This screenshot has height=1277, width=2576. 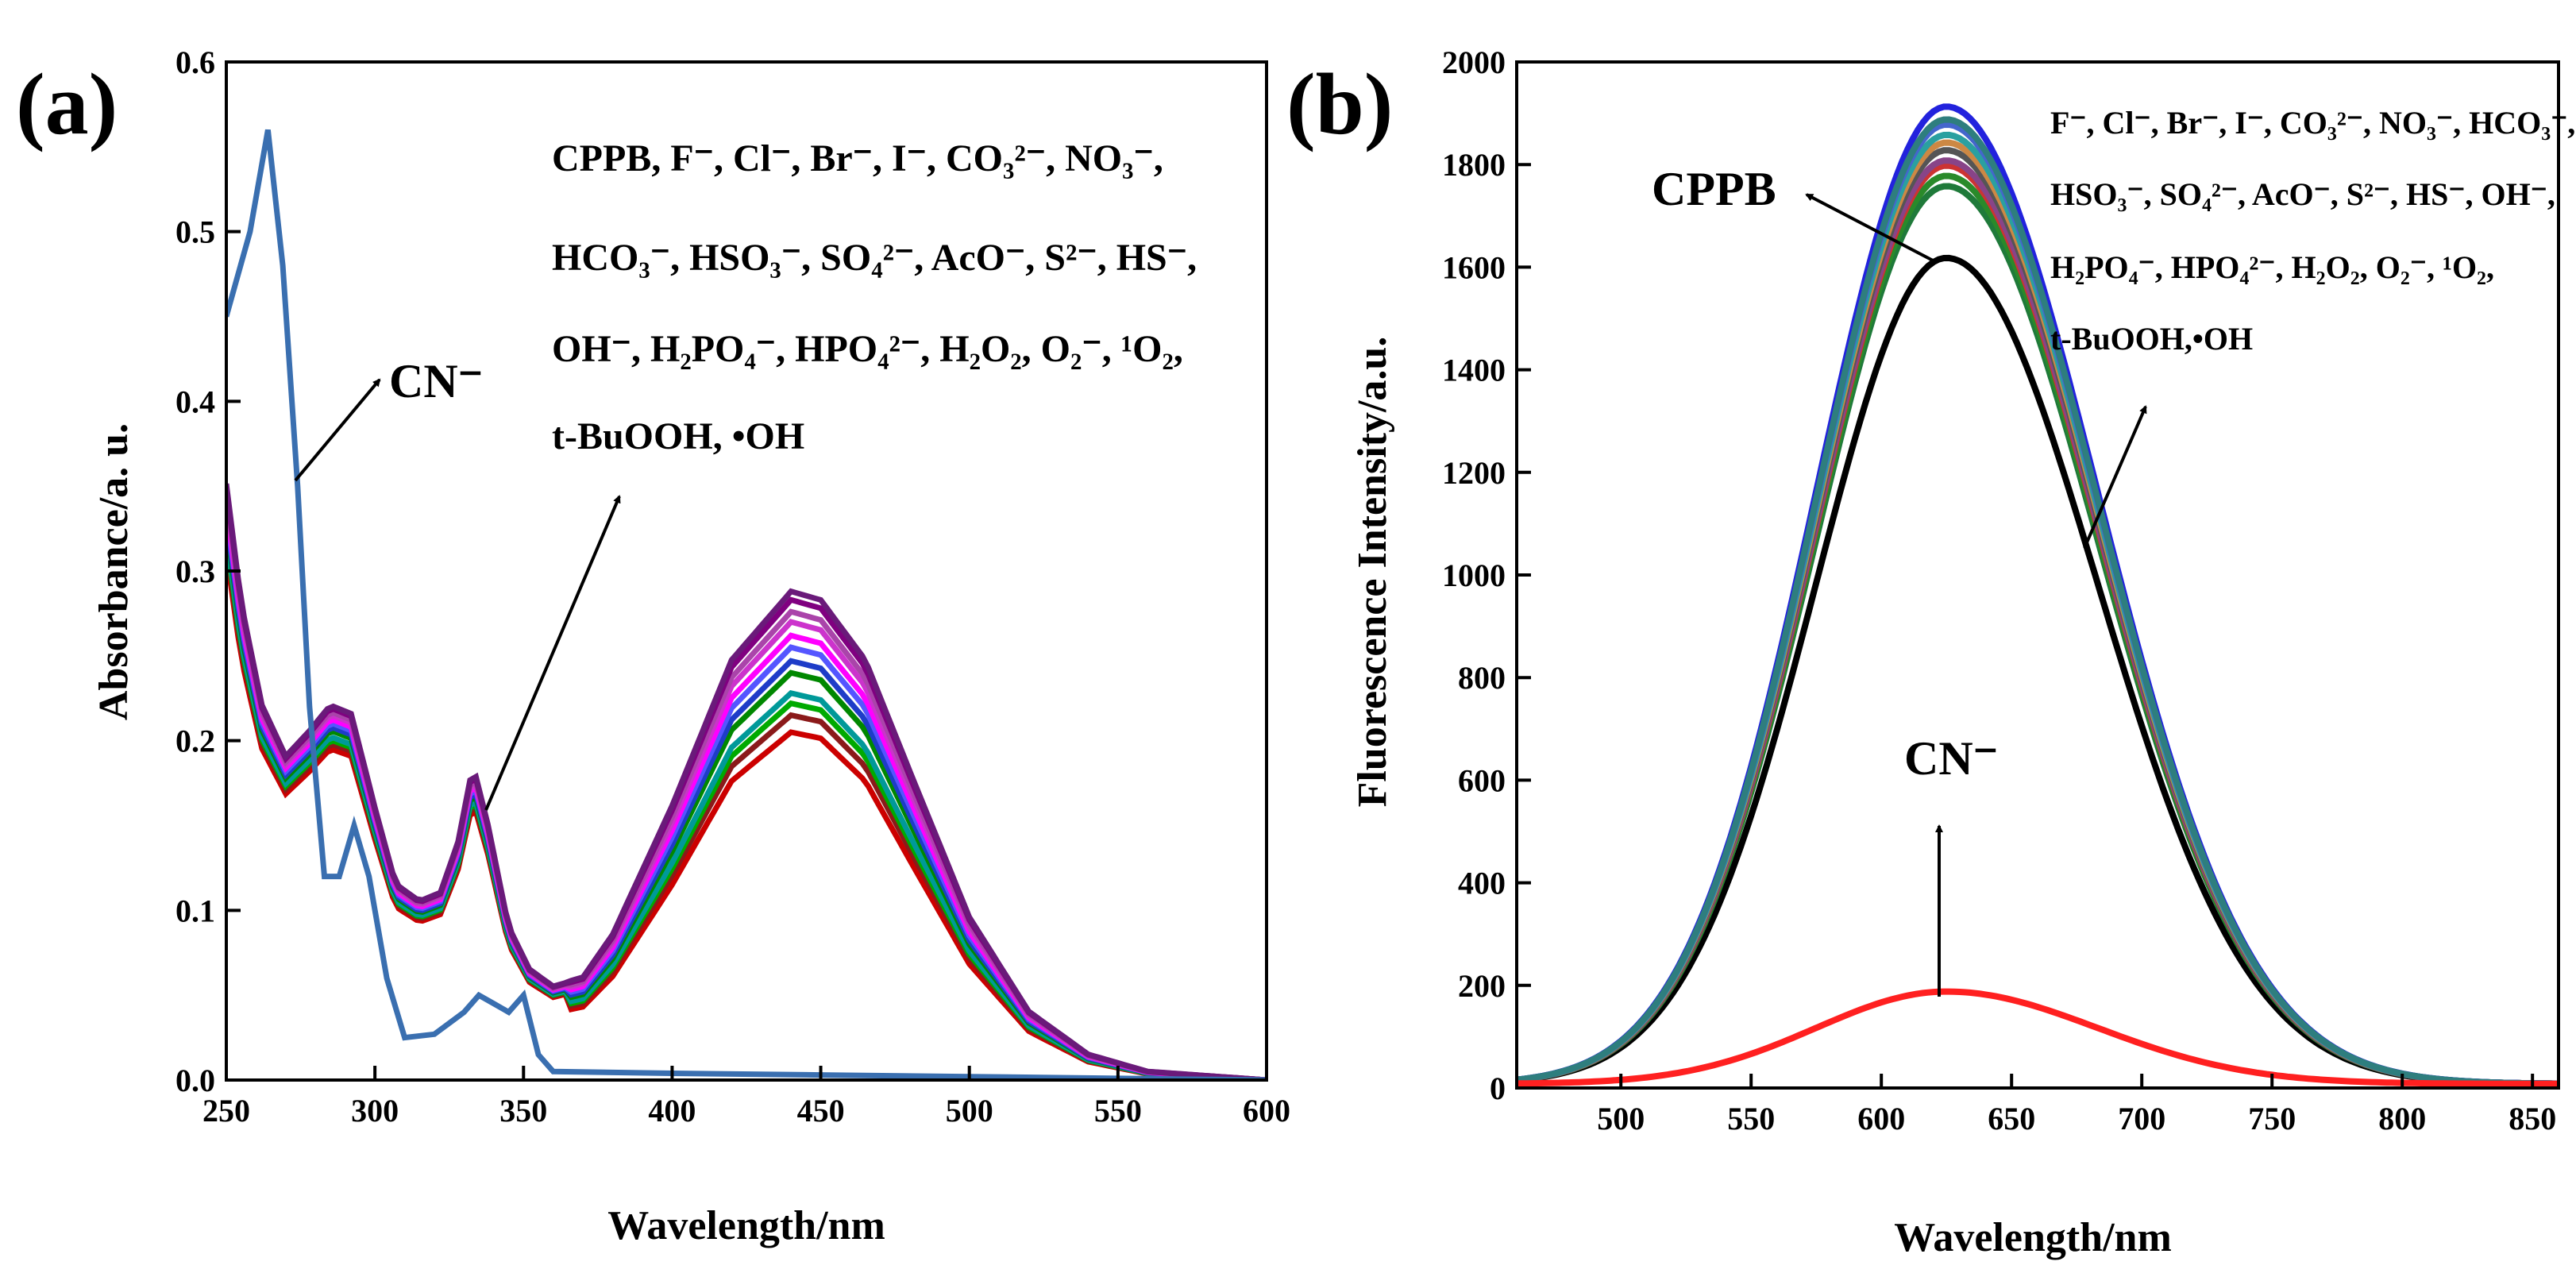 What do you see at coordinates (2115, 477) in the screenshot?
I see `panel-b-ions-arrow` at bounding box center [2115, 477].